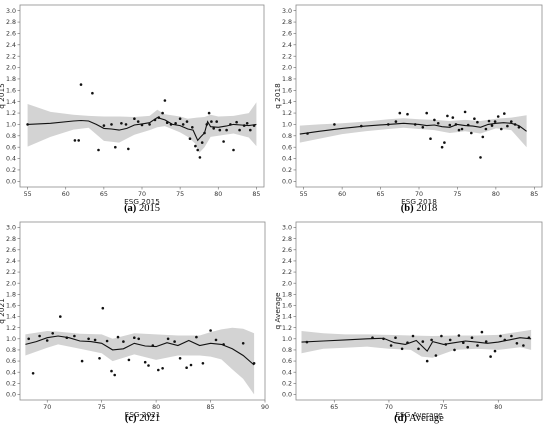 The image size is (550, 429). I want to click on caption-text: 2018, so click(426, 208).